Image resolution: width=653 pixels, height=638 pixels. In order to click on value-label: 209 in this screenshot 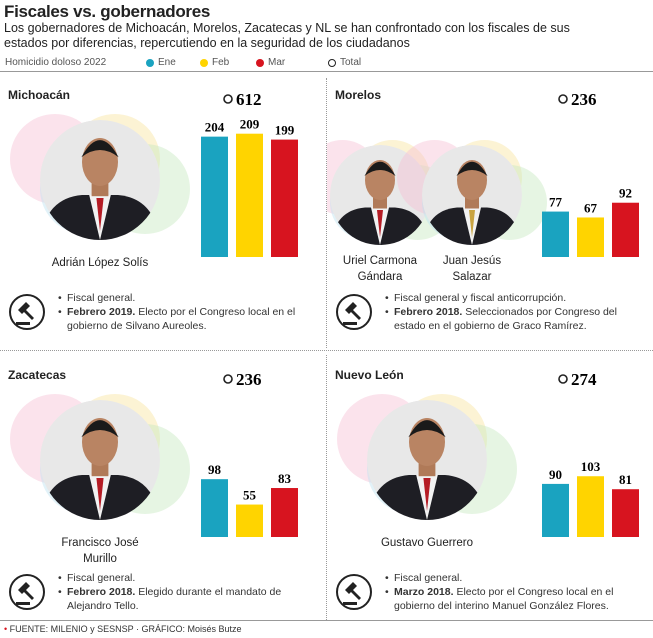, I will do `click(250, 124)`.